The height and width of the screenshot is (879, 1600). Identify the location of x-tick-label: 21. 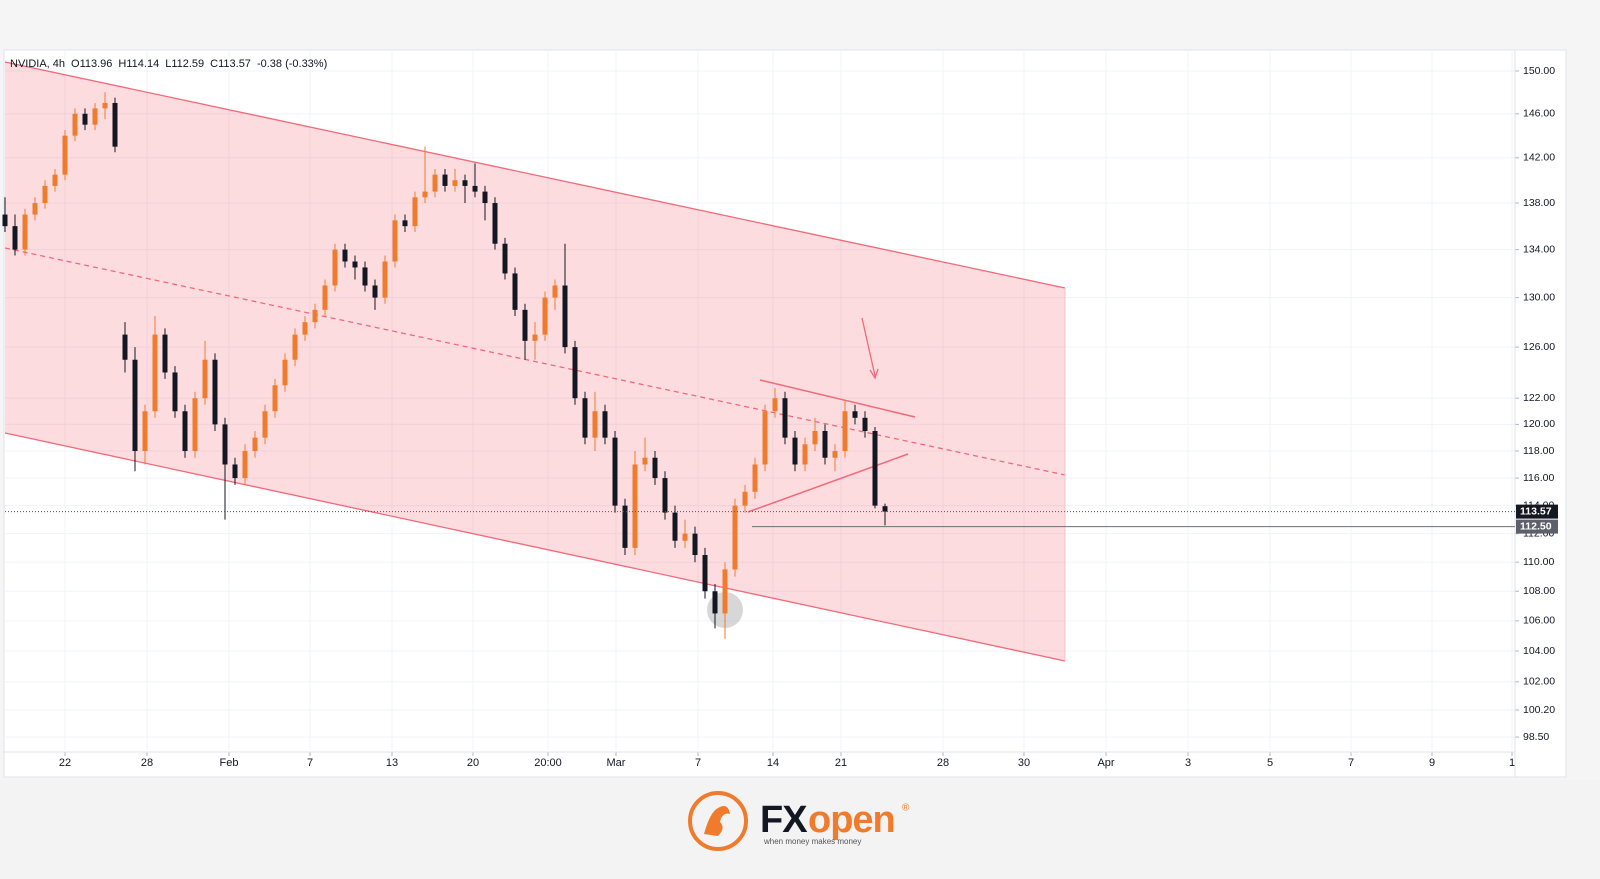
(841, 763).